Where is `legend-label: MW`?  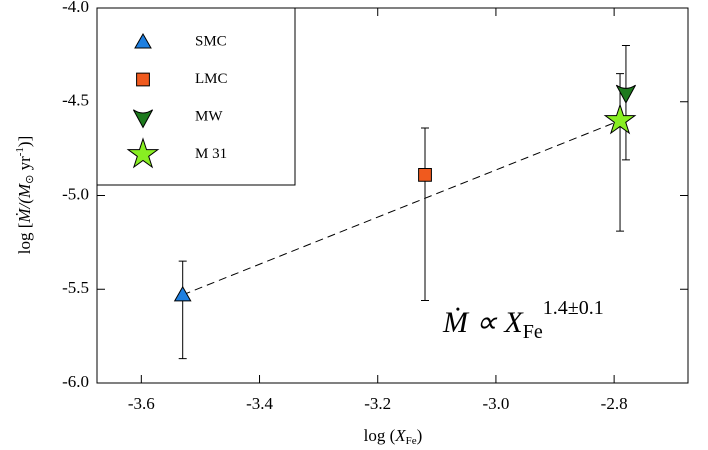
legend-label: MW is located at coordinates (209, 116).